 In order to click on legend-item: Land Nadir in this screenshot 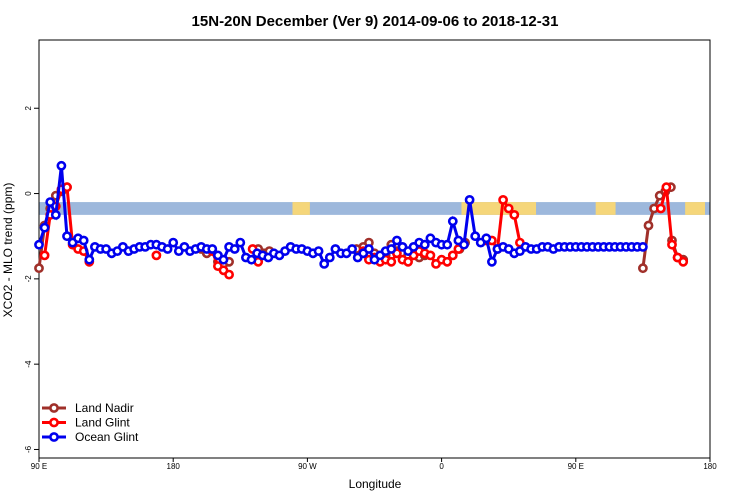, I will do `click(88, 408)`.